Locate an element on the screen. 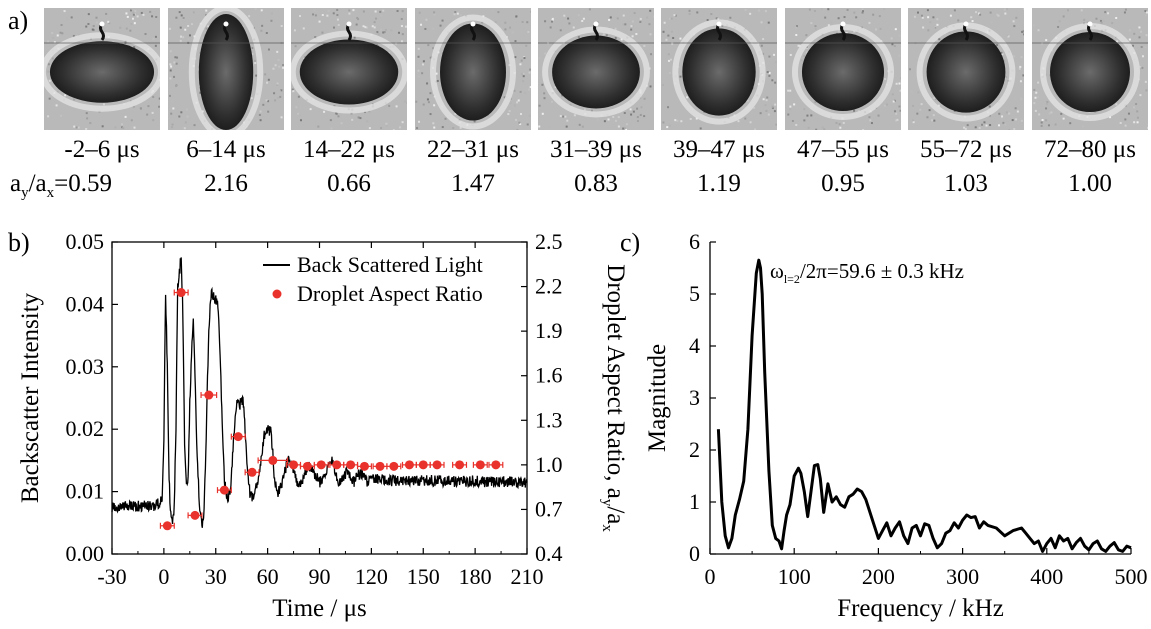  x-tick-label-b: 180 is located at coordinates (475, 576).